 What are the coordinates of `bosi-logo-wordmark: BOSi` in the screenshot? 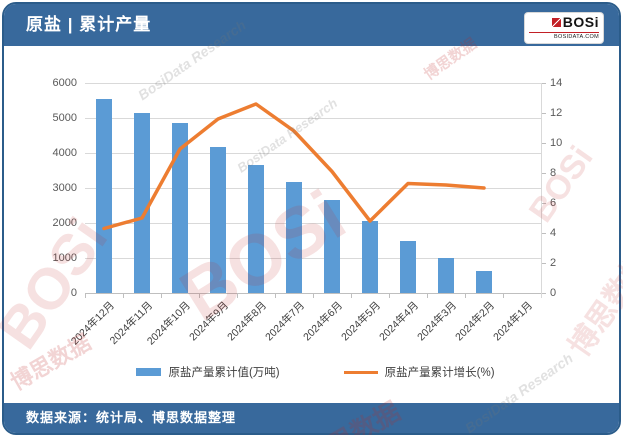 It's located at (564, 22).